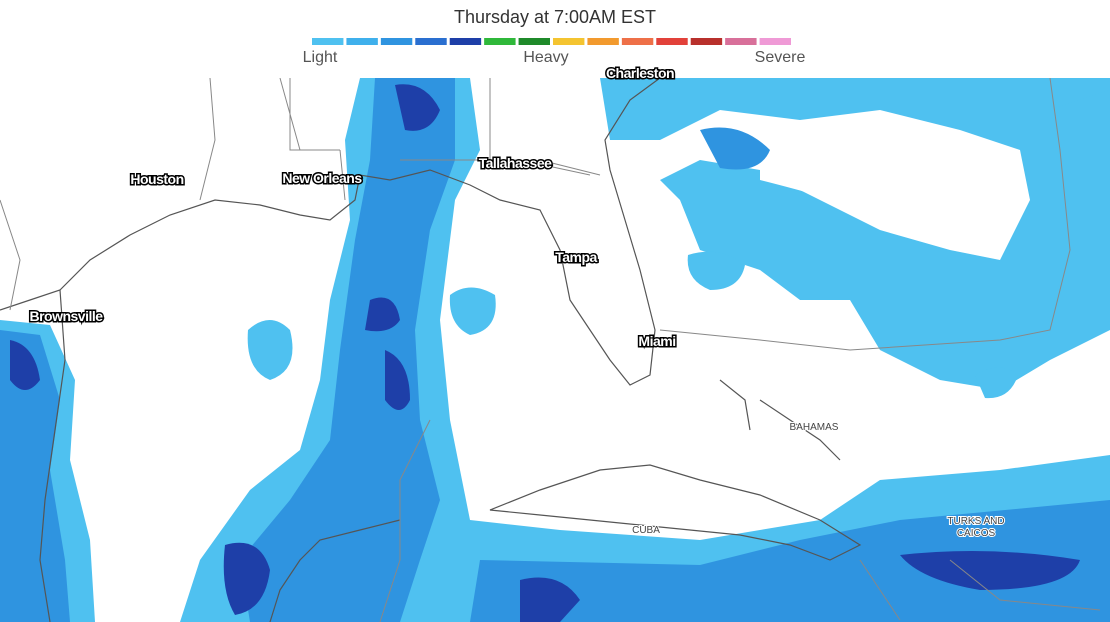  Describe the element at coordinates (555, 17) in the screenshot. I see `header-title: Thursday at 7:00AM EST` at that location.